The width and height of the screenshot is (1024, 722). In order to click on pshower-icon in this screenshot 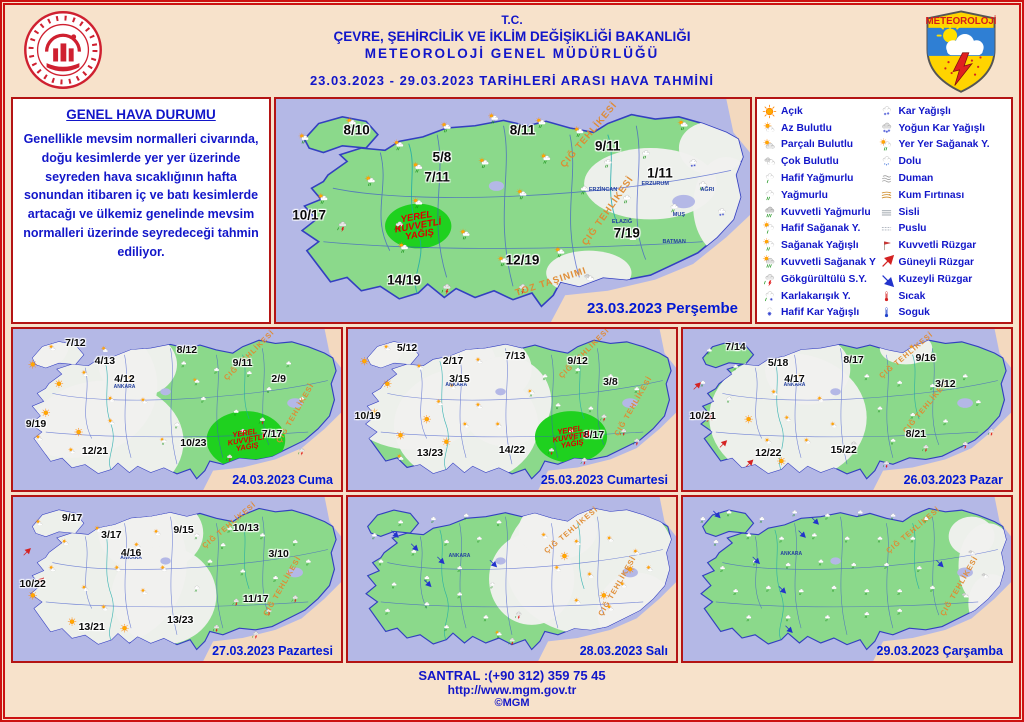, I will do `click(886, 143)`.